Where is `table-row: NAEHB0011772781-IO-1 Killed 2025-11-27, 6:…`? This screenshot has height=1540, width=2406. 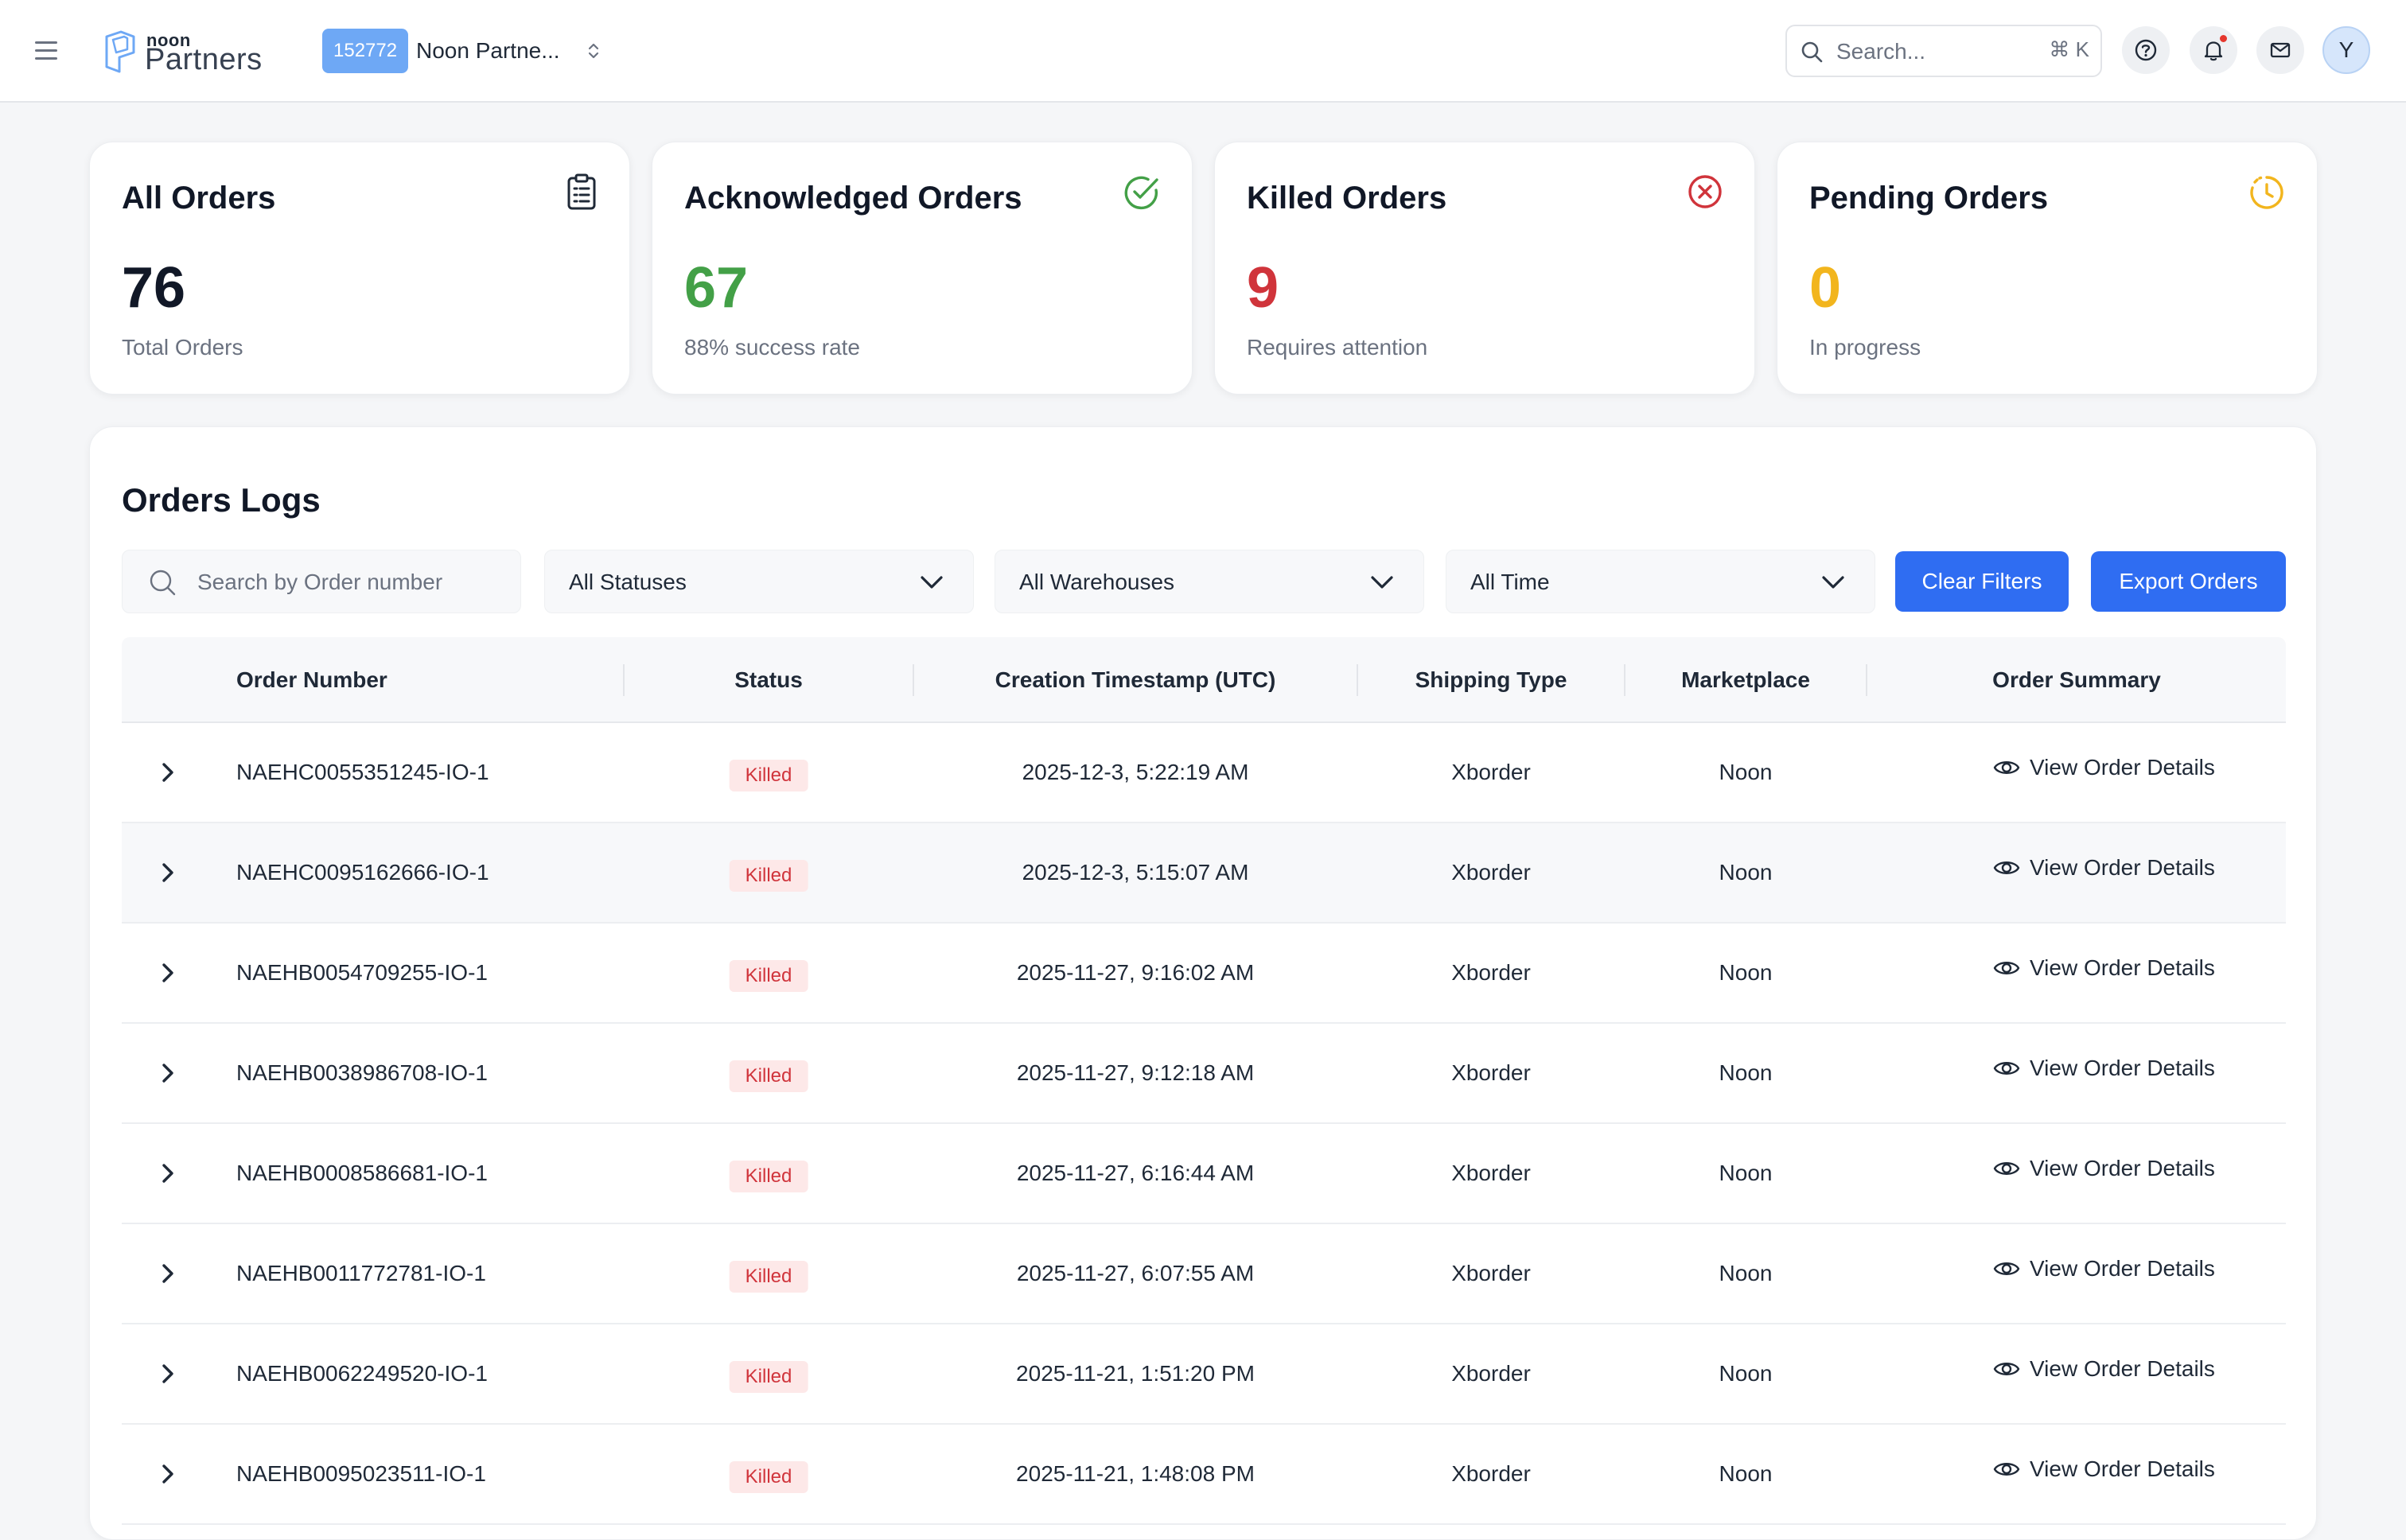
table-row: NAEHB0011772781-IO-1 Killed 2025-11-27, 6:… is located at coordinates (1204, 1274).